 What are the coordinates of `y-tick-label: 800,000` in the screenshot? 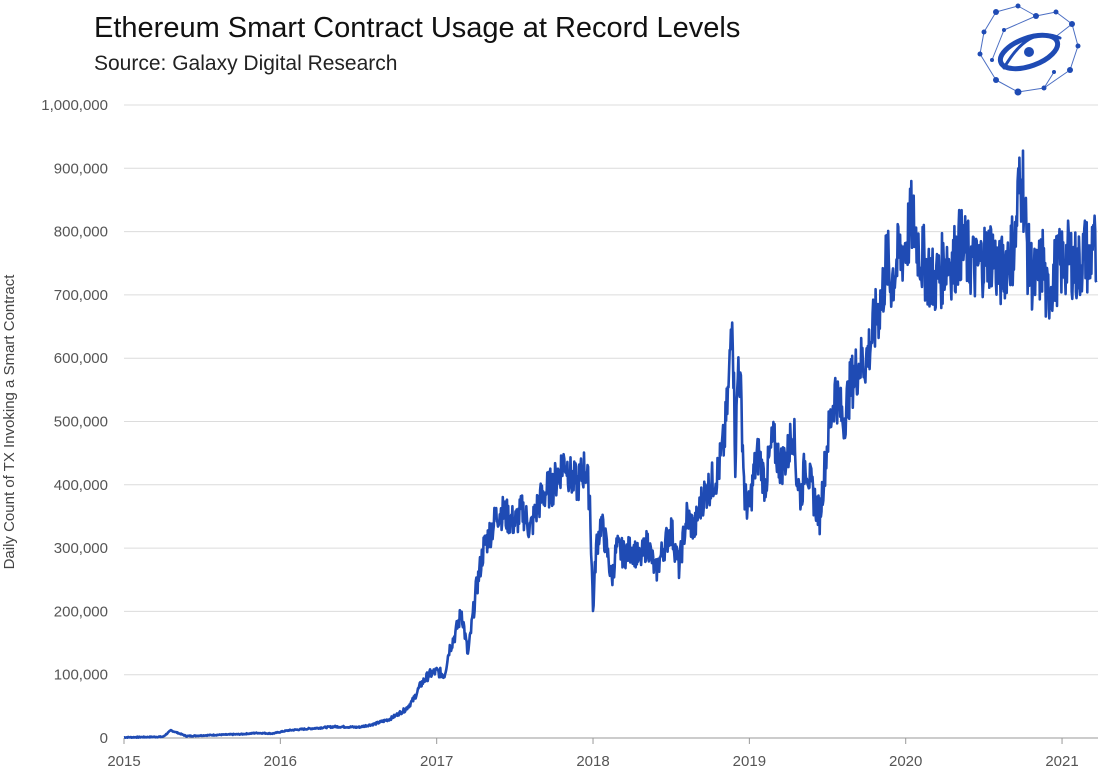 It's located at (81, 232).